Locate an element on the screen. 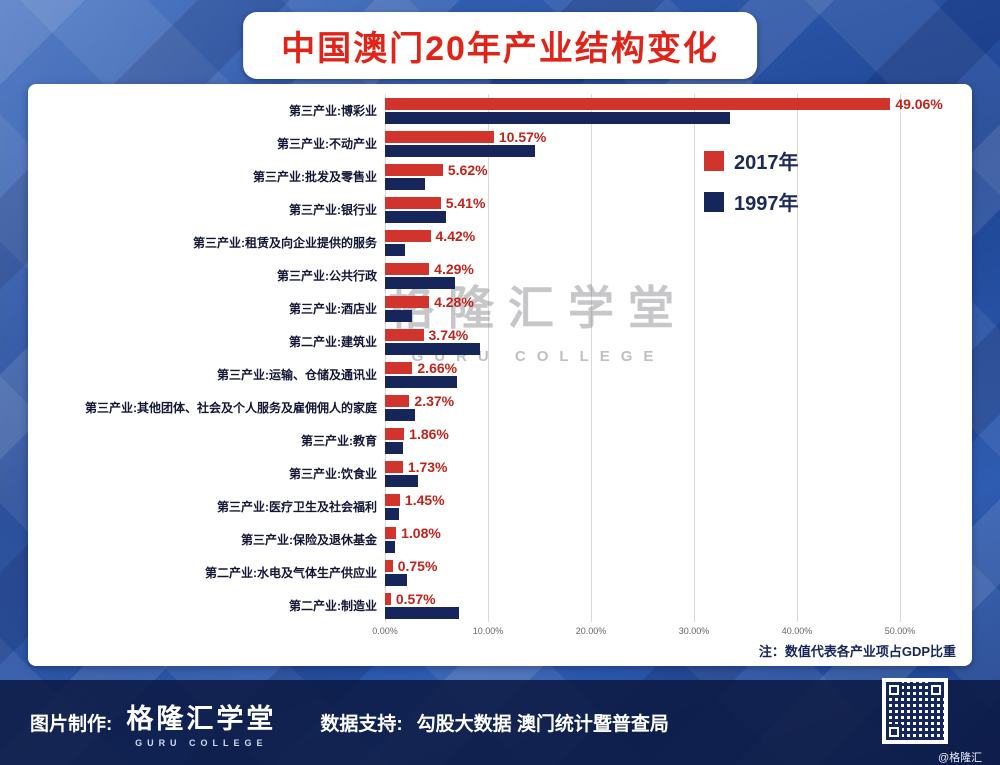 The image size is (1000, 765). value-label: 1.86% is located at coordinates (429, 433).